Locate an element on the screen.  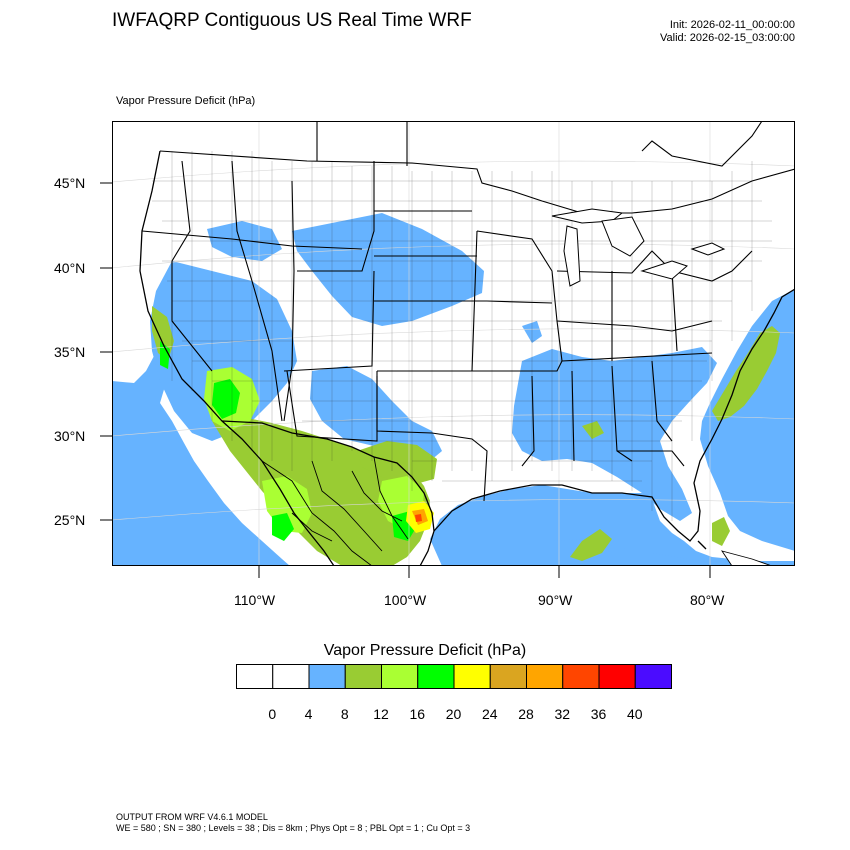
colorbar-tick-label: 4 is located at coordinates (308, 714).